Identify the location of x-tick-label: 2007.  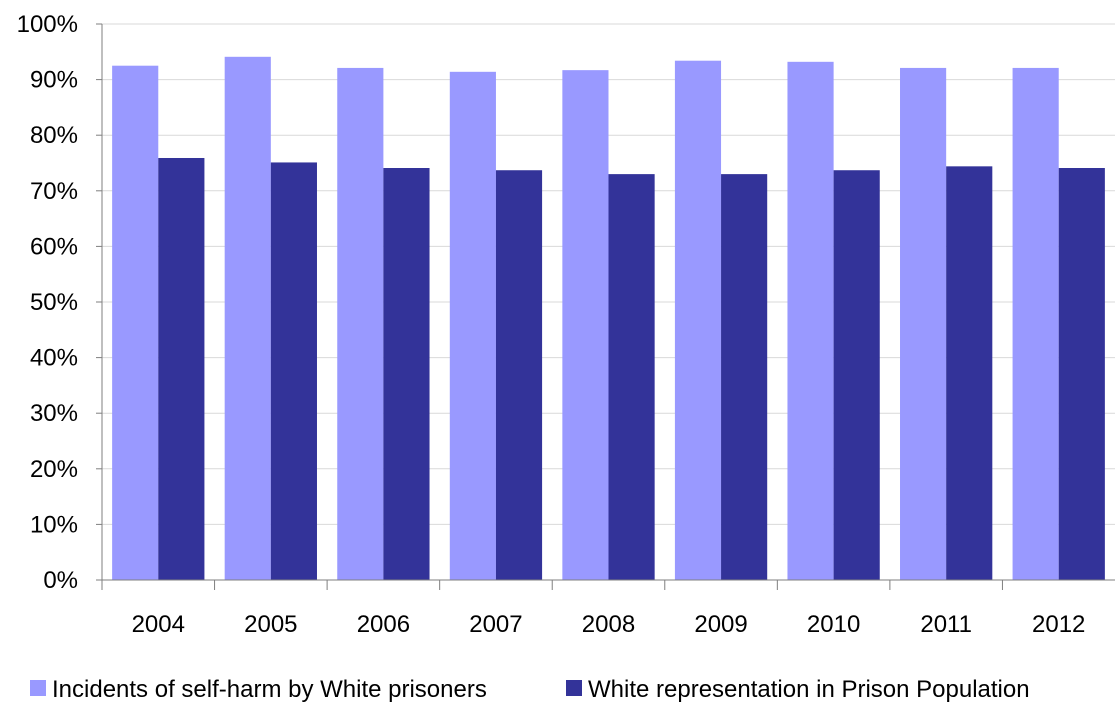
(495, 624).